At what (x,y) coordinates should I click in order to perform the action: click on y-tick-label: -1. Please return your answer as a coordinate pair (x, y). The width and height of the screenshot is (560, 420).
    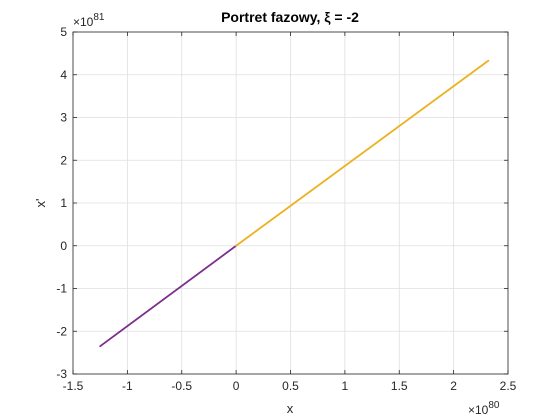
    Looking at the image, I should click on (61, 289).